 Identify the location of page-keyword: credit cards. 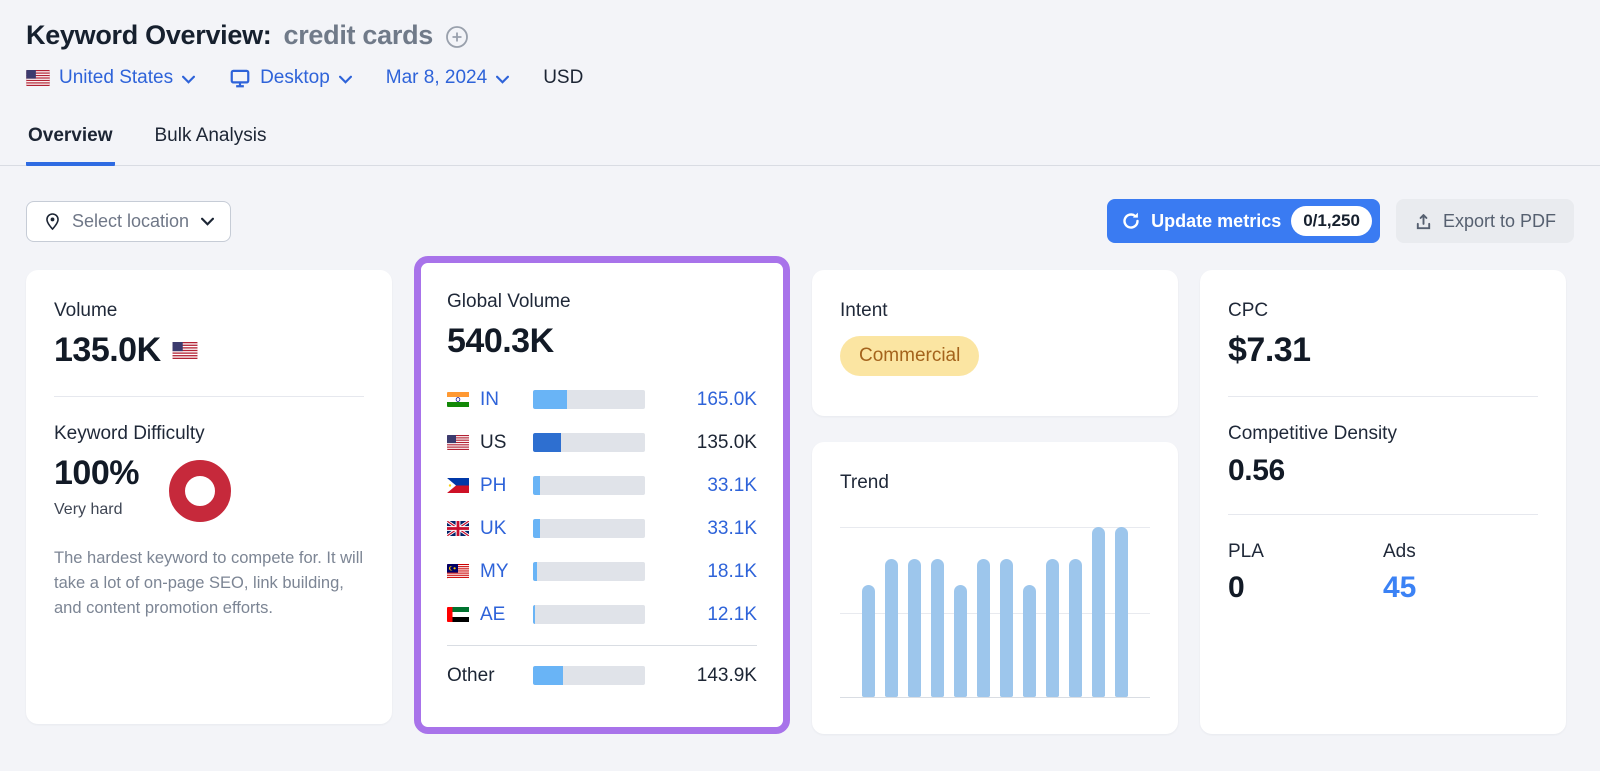
(358, 35).